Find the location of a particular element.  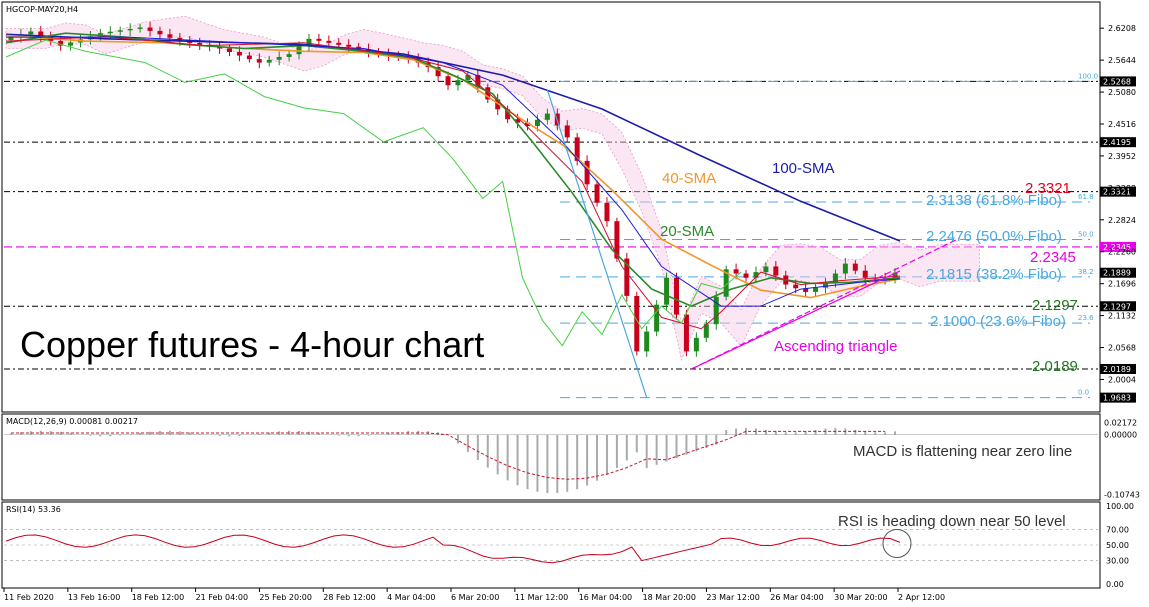

x-tick-label: 30 Mar 20:00 is located at coordinates (860, 597).